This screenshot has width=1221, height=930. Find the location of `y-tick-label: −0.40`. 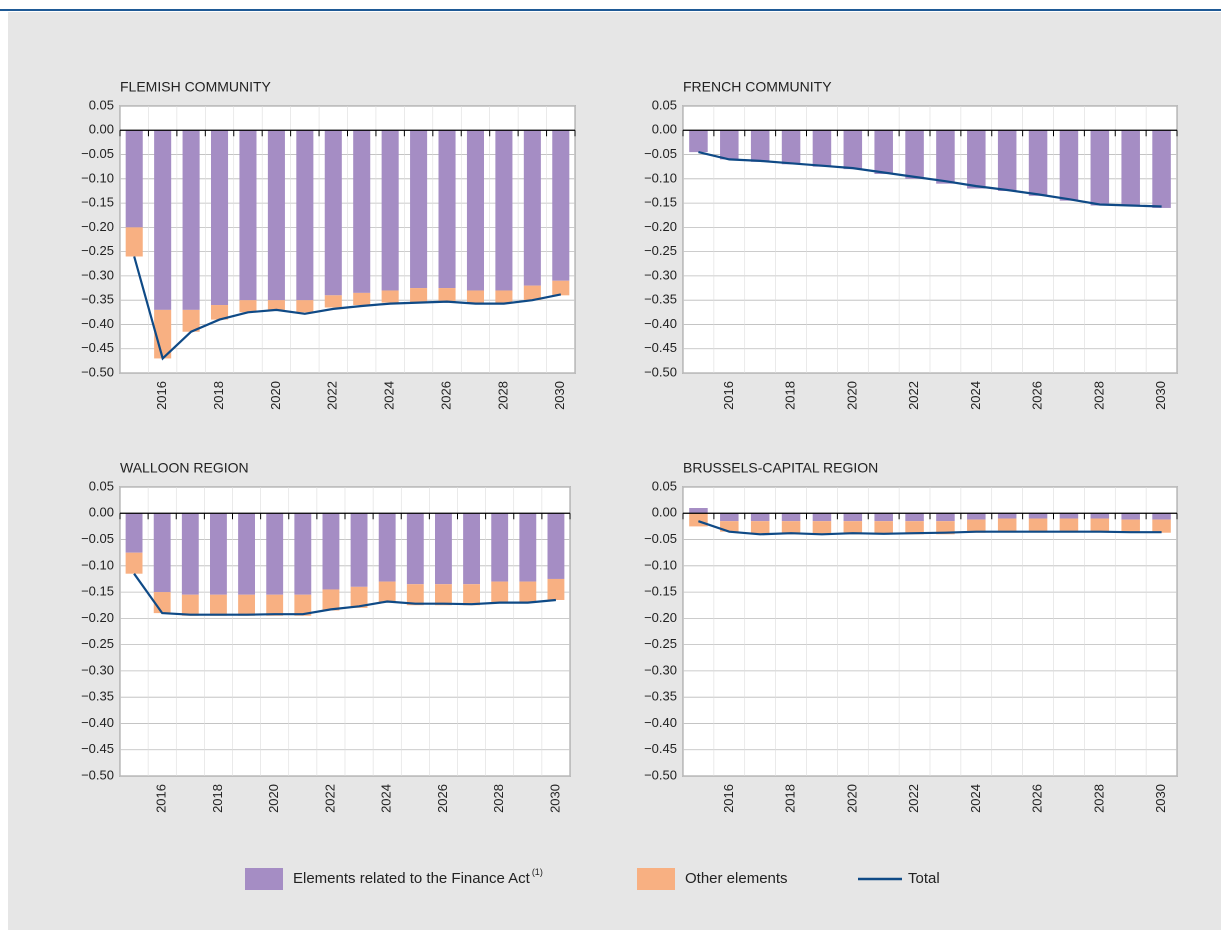

y-tick-label: −0.40 is located at coordinates (97, 323).